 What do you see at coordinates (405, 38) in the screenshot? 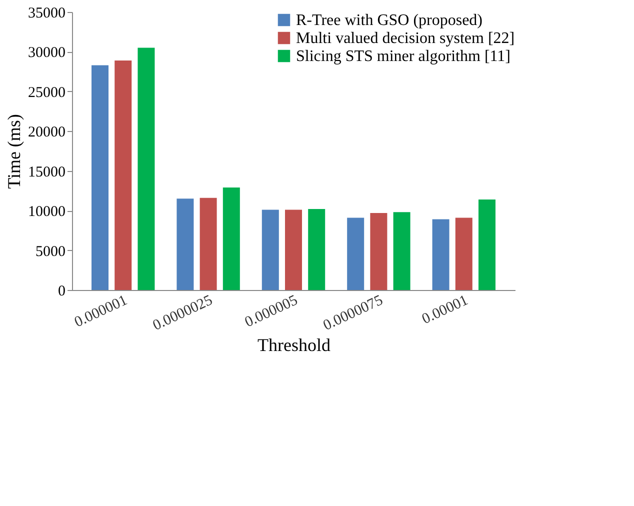
I see `legend-label: Multi valued decision system [22]` at bounding box center [405, 38].